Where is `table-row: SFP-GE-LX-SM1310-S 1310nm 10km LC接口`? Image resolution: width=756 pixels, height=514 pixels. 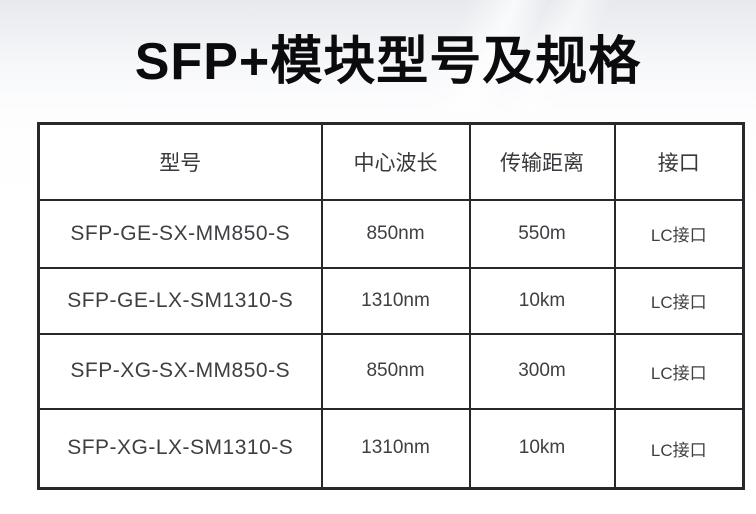 table-row: SFP-GE-LX-SM1310-S 1310nm 10km LC接口 is located at coordinates (391, 300).